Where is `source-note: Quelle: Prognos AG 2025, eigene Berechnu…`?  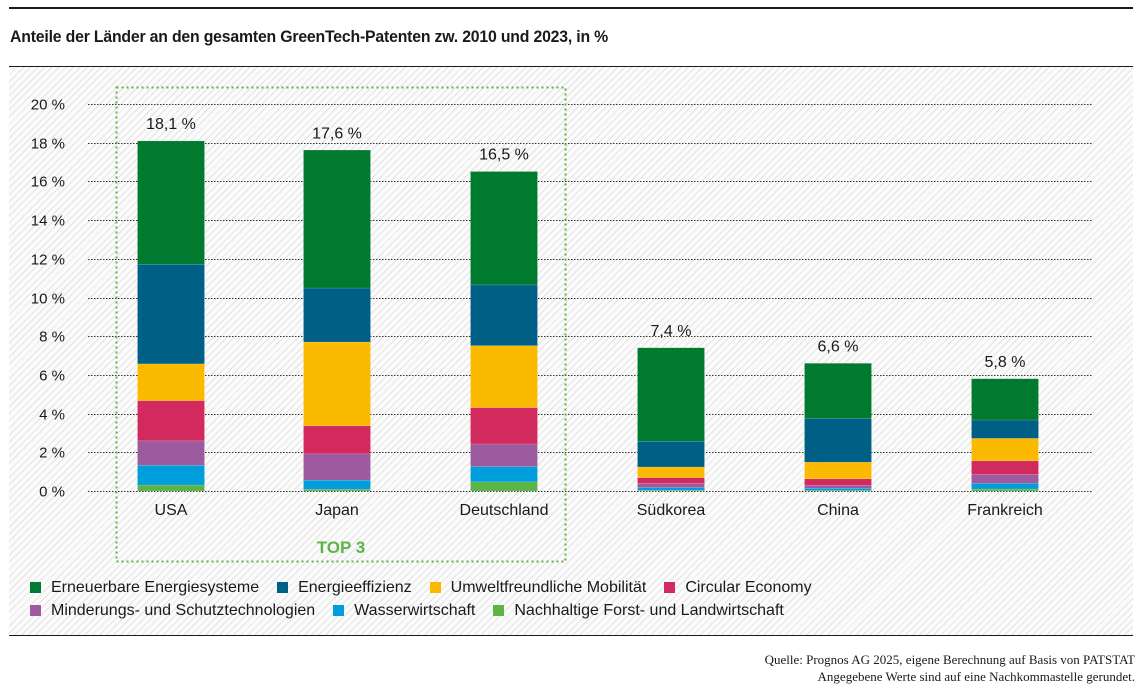
source-note: Quelle: Prognos AG 2025, eigene Berechnu… is located at coordinates (950, 668).